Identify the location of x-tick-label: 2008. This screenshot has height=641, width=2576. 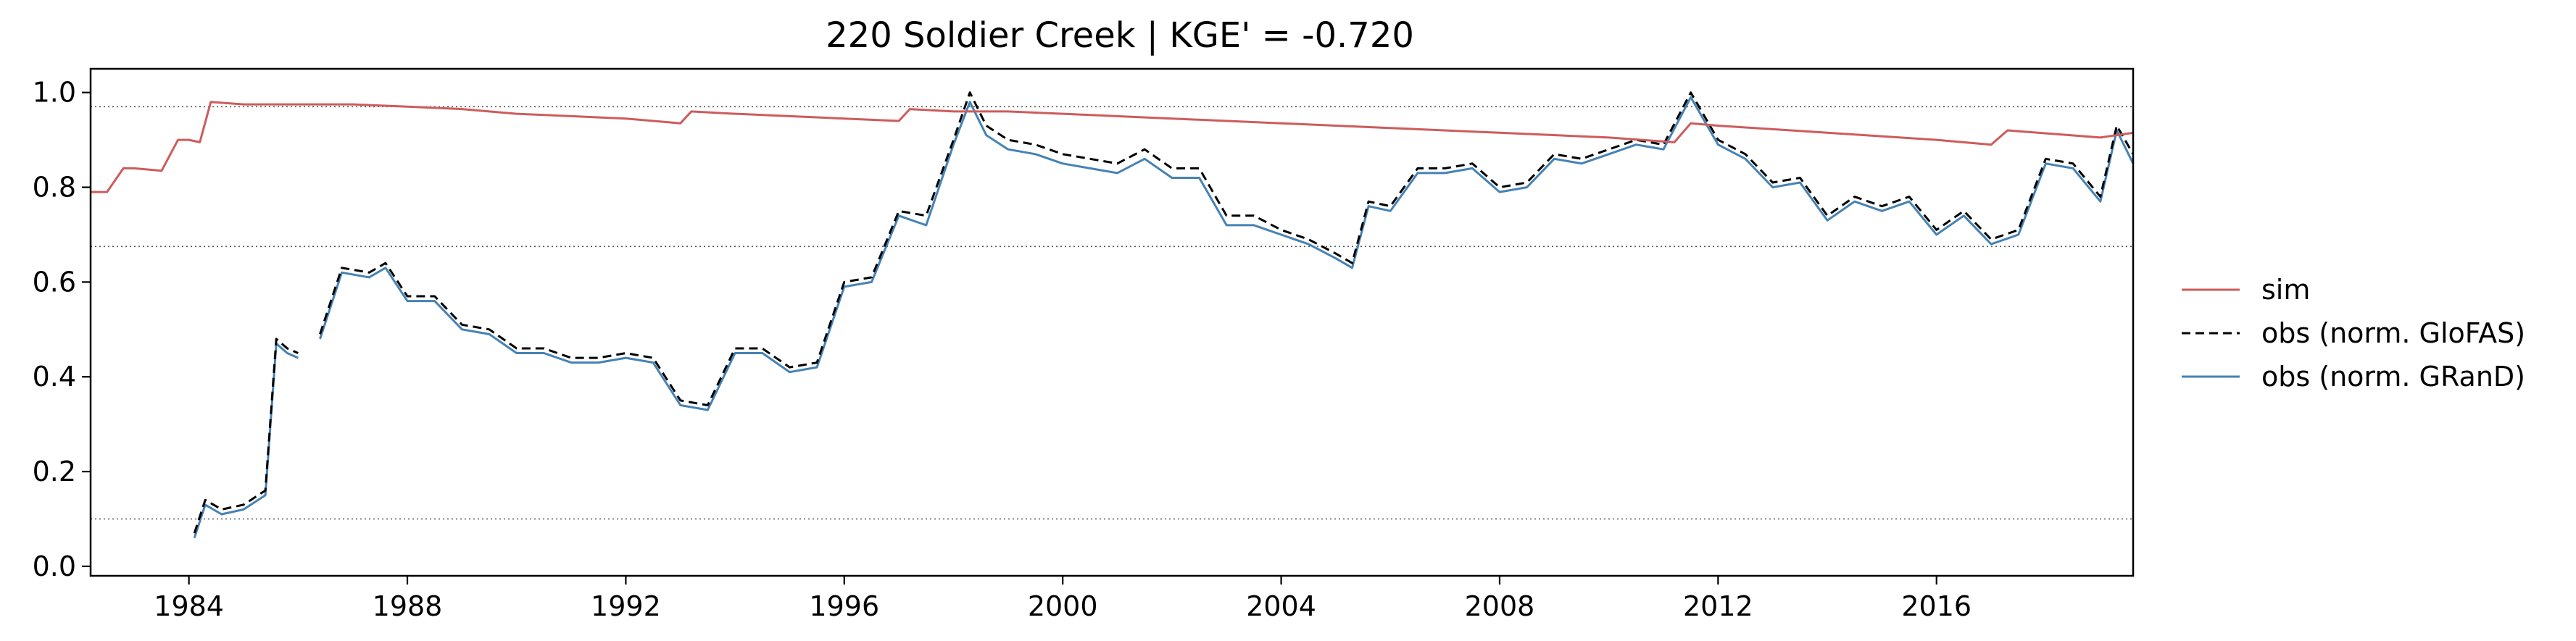
(1500, 606).